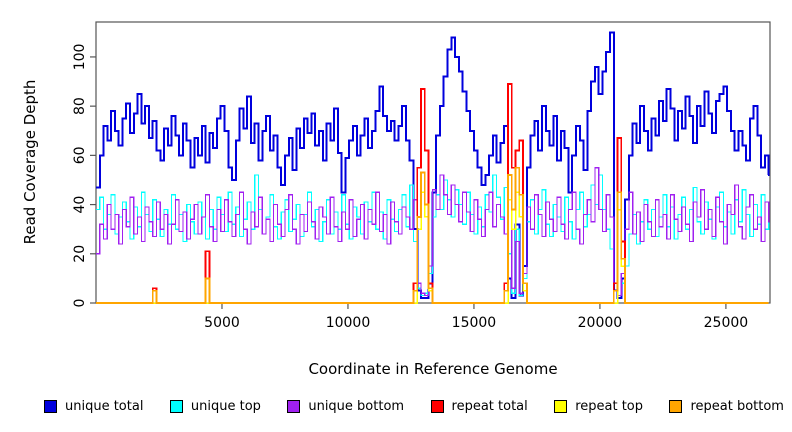 The height and width of the screenshot is (432, 792). I want to click on legend-item-unique-bottom: unique bottom, so click(345, 406).